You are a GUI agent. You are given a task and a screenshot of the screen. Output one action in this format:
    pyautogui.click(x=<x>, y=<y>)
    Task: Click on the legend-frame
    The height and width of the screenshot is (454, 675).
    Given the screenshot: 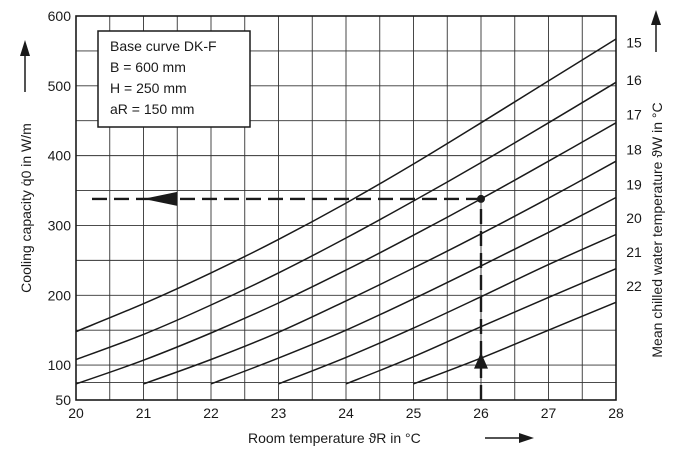 What is the action you would take?
    pyautogui.click(x=174, y=79)
    